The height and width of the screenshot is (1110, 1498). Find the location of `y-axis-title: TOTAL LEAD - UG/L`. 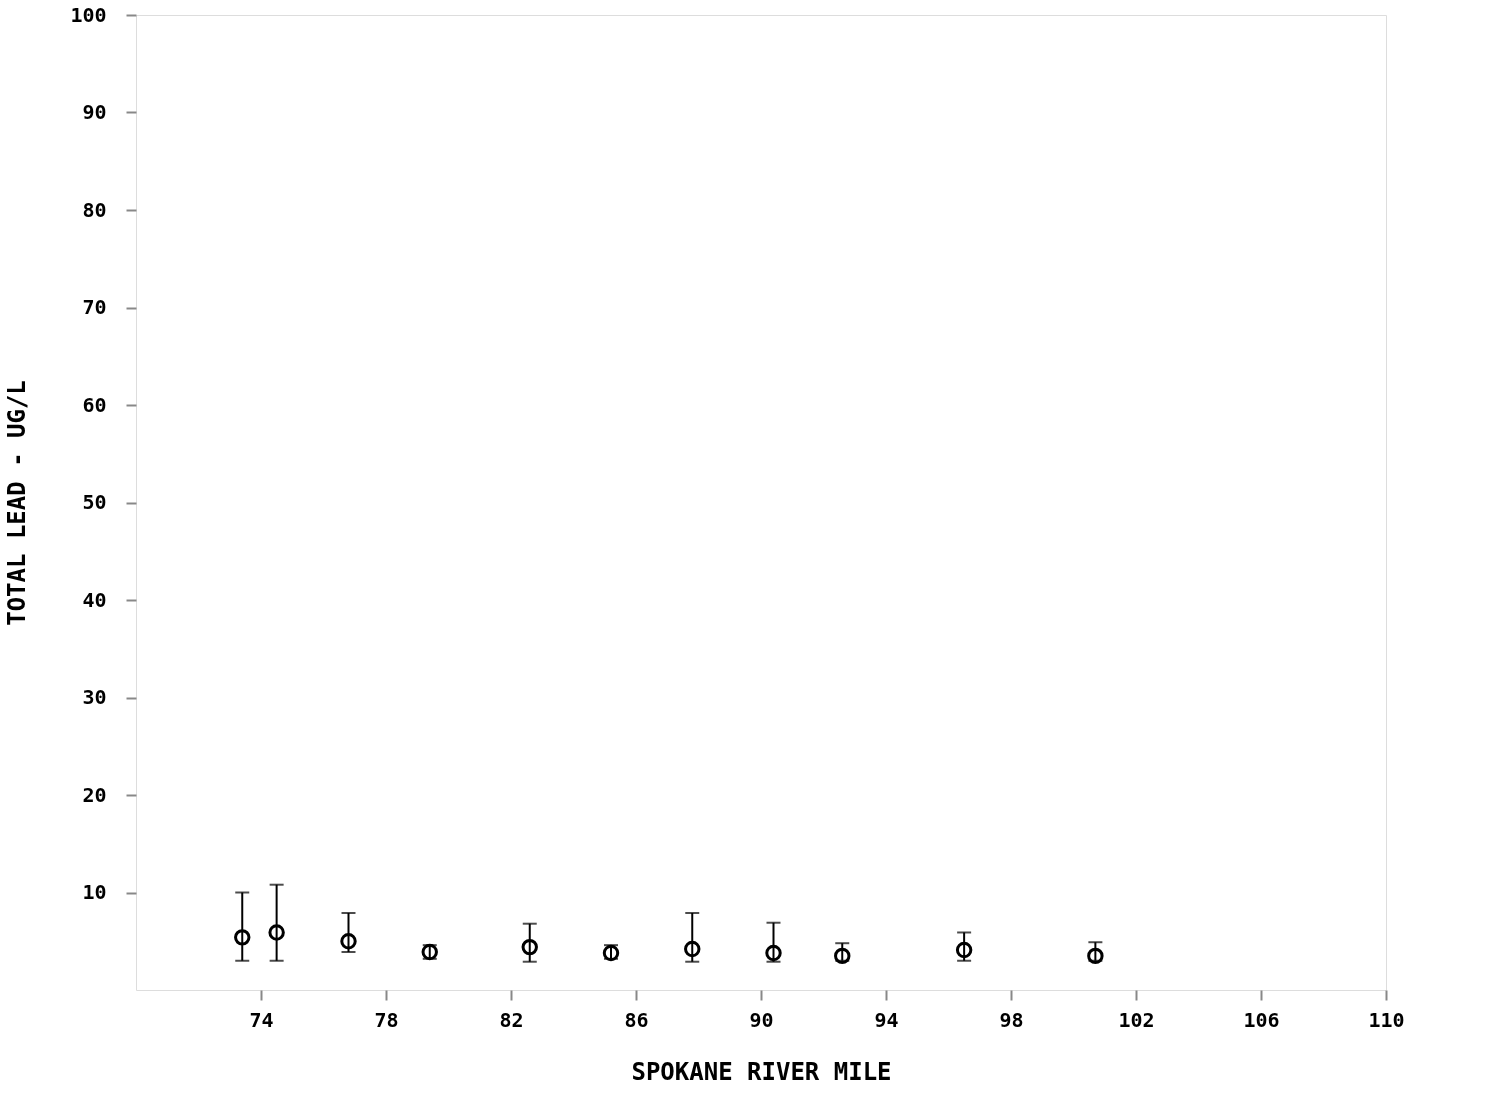

y-axis-title: TOTAL LEAD - UG/L is located at coordinates (17, 503).